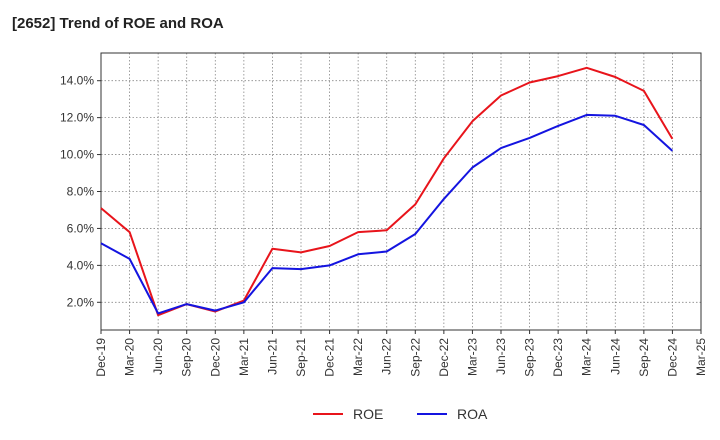  What do you see at coordinates (387, 356) in the screenshot?
I see `x-tick-label: Jun-22` at bounding box center [387, 356].